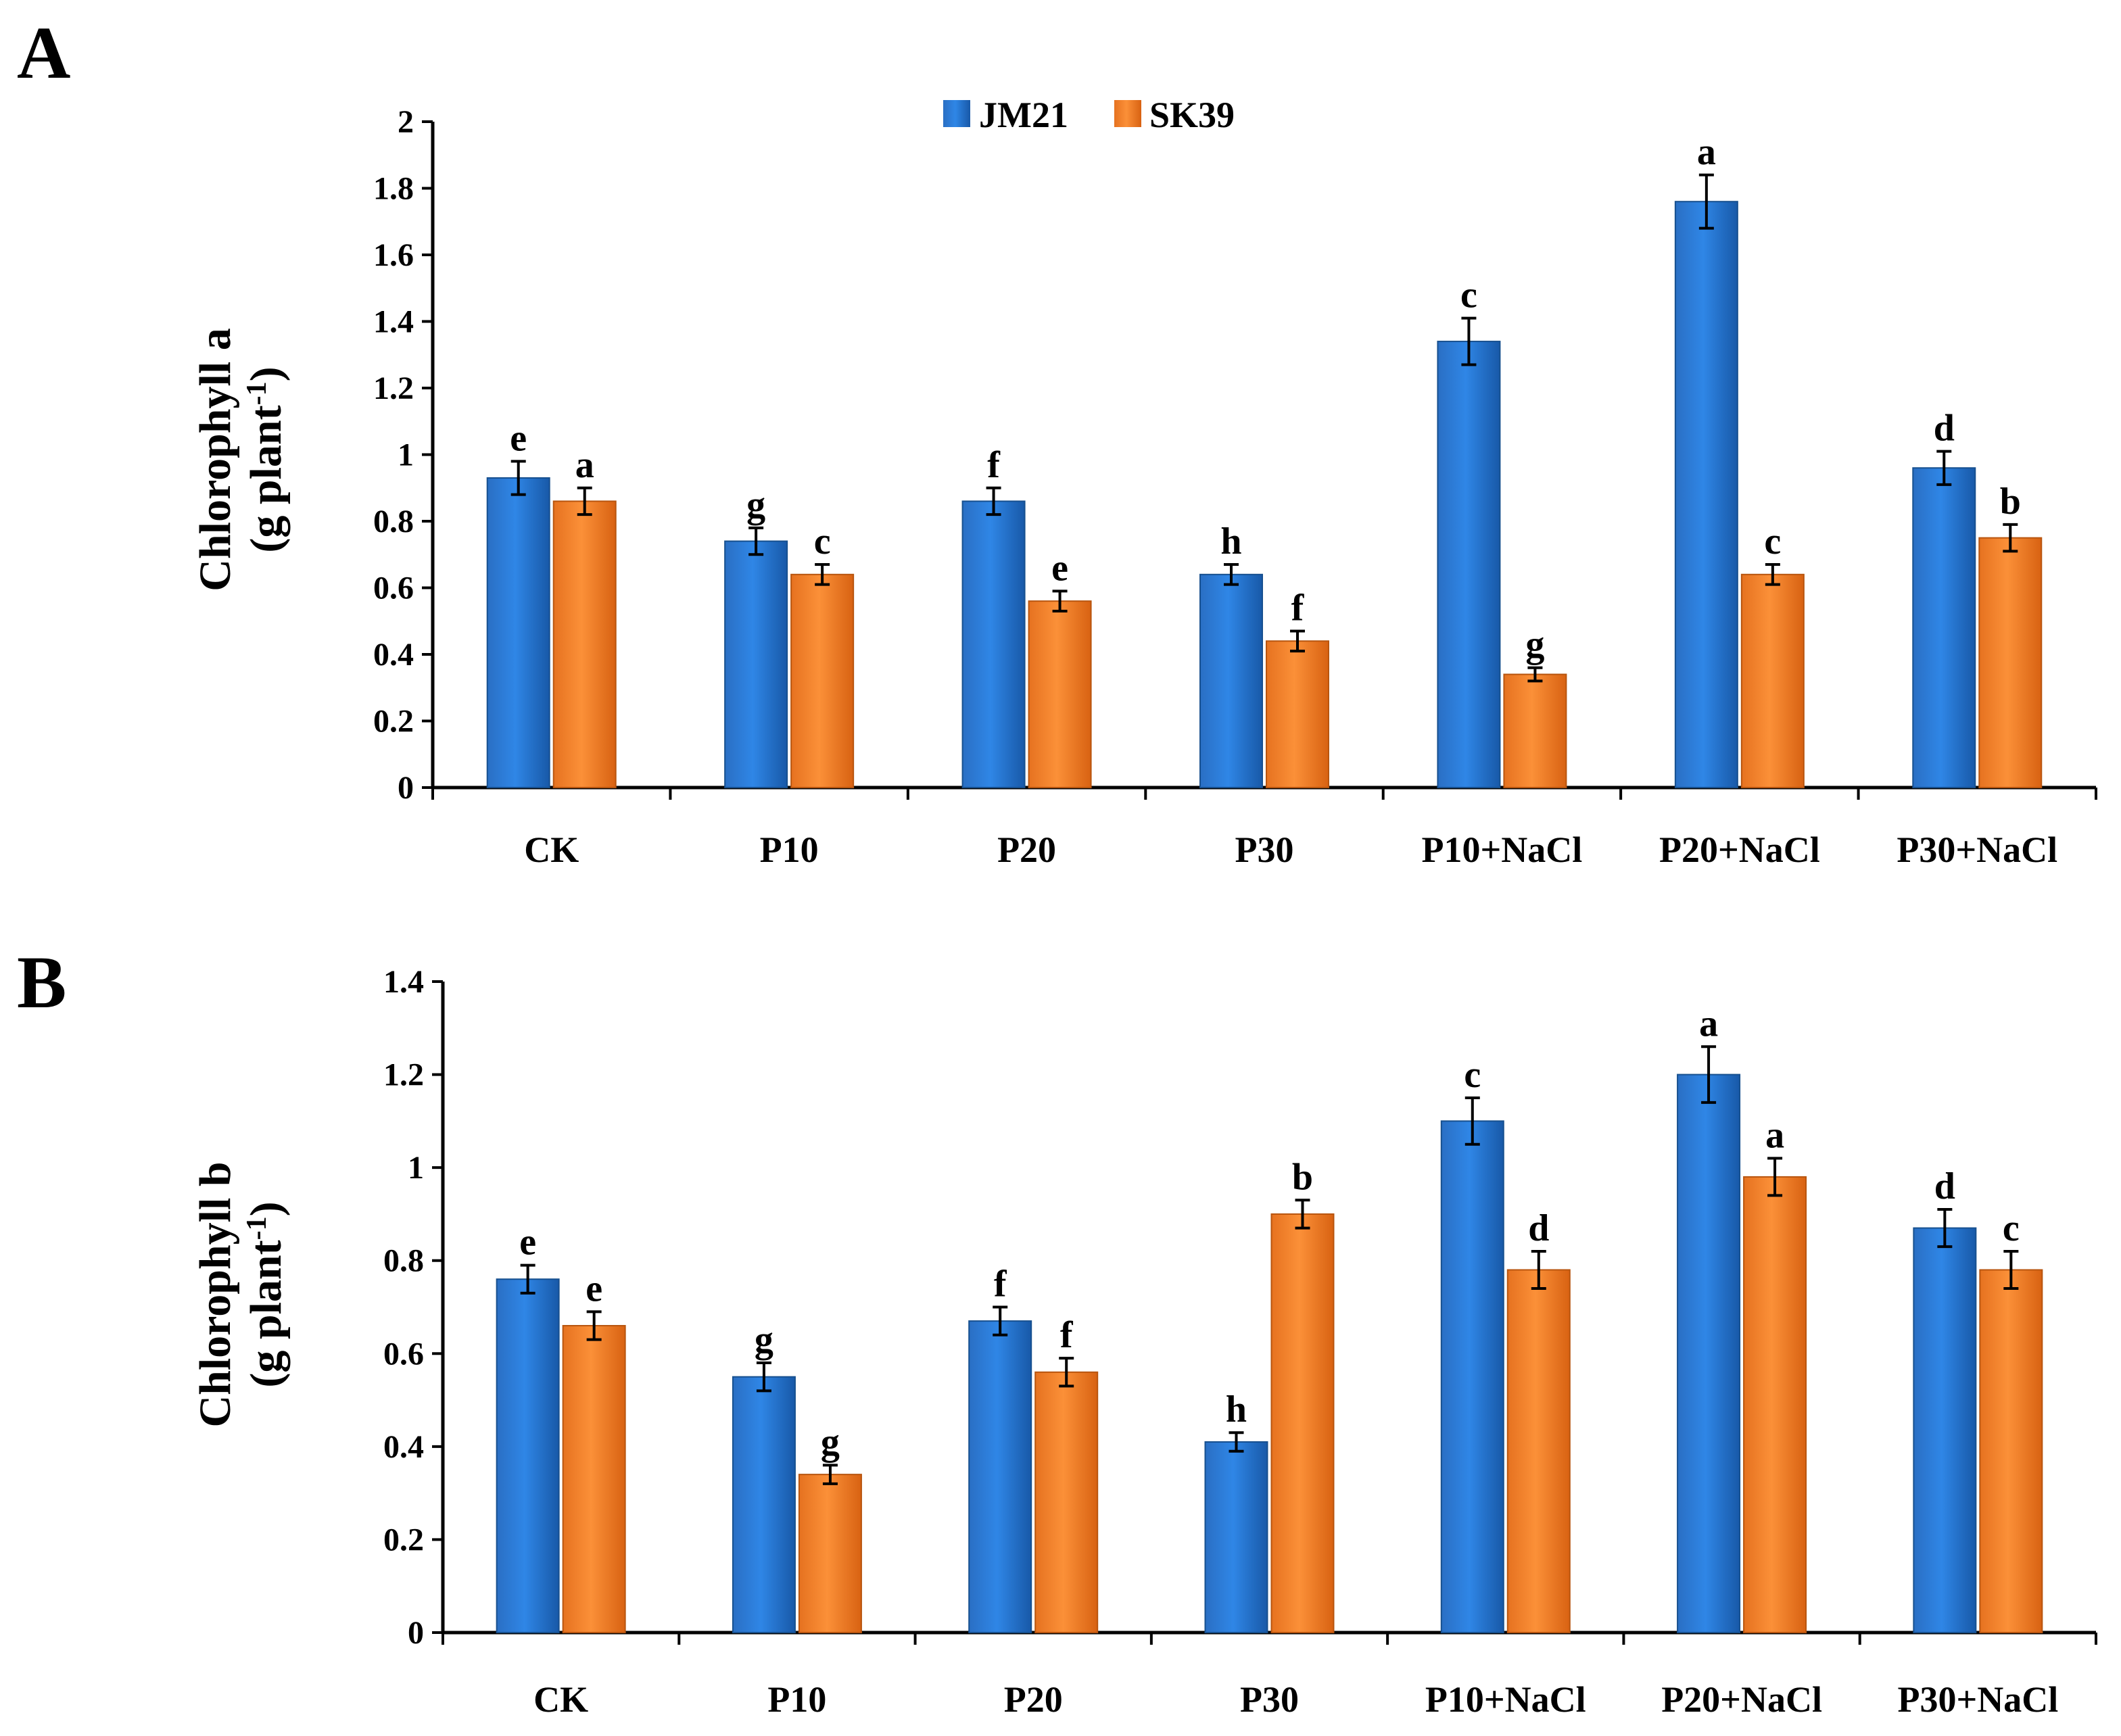  What do you see at coordinates (393, 388) in the screenshot?
I see `y-tick-label-a: 1.2` at bounding box center [393, 388].